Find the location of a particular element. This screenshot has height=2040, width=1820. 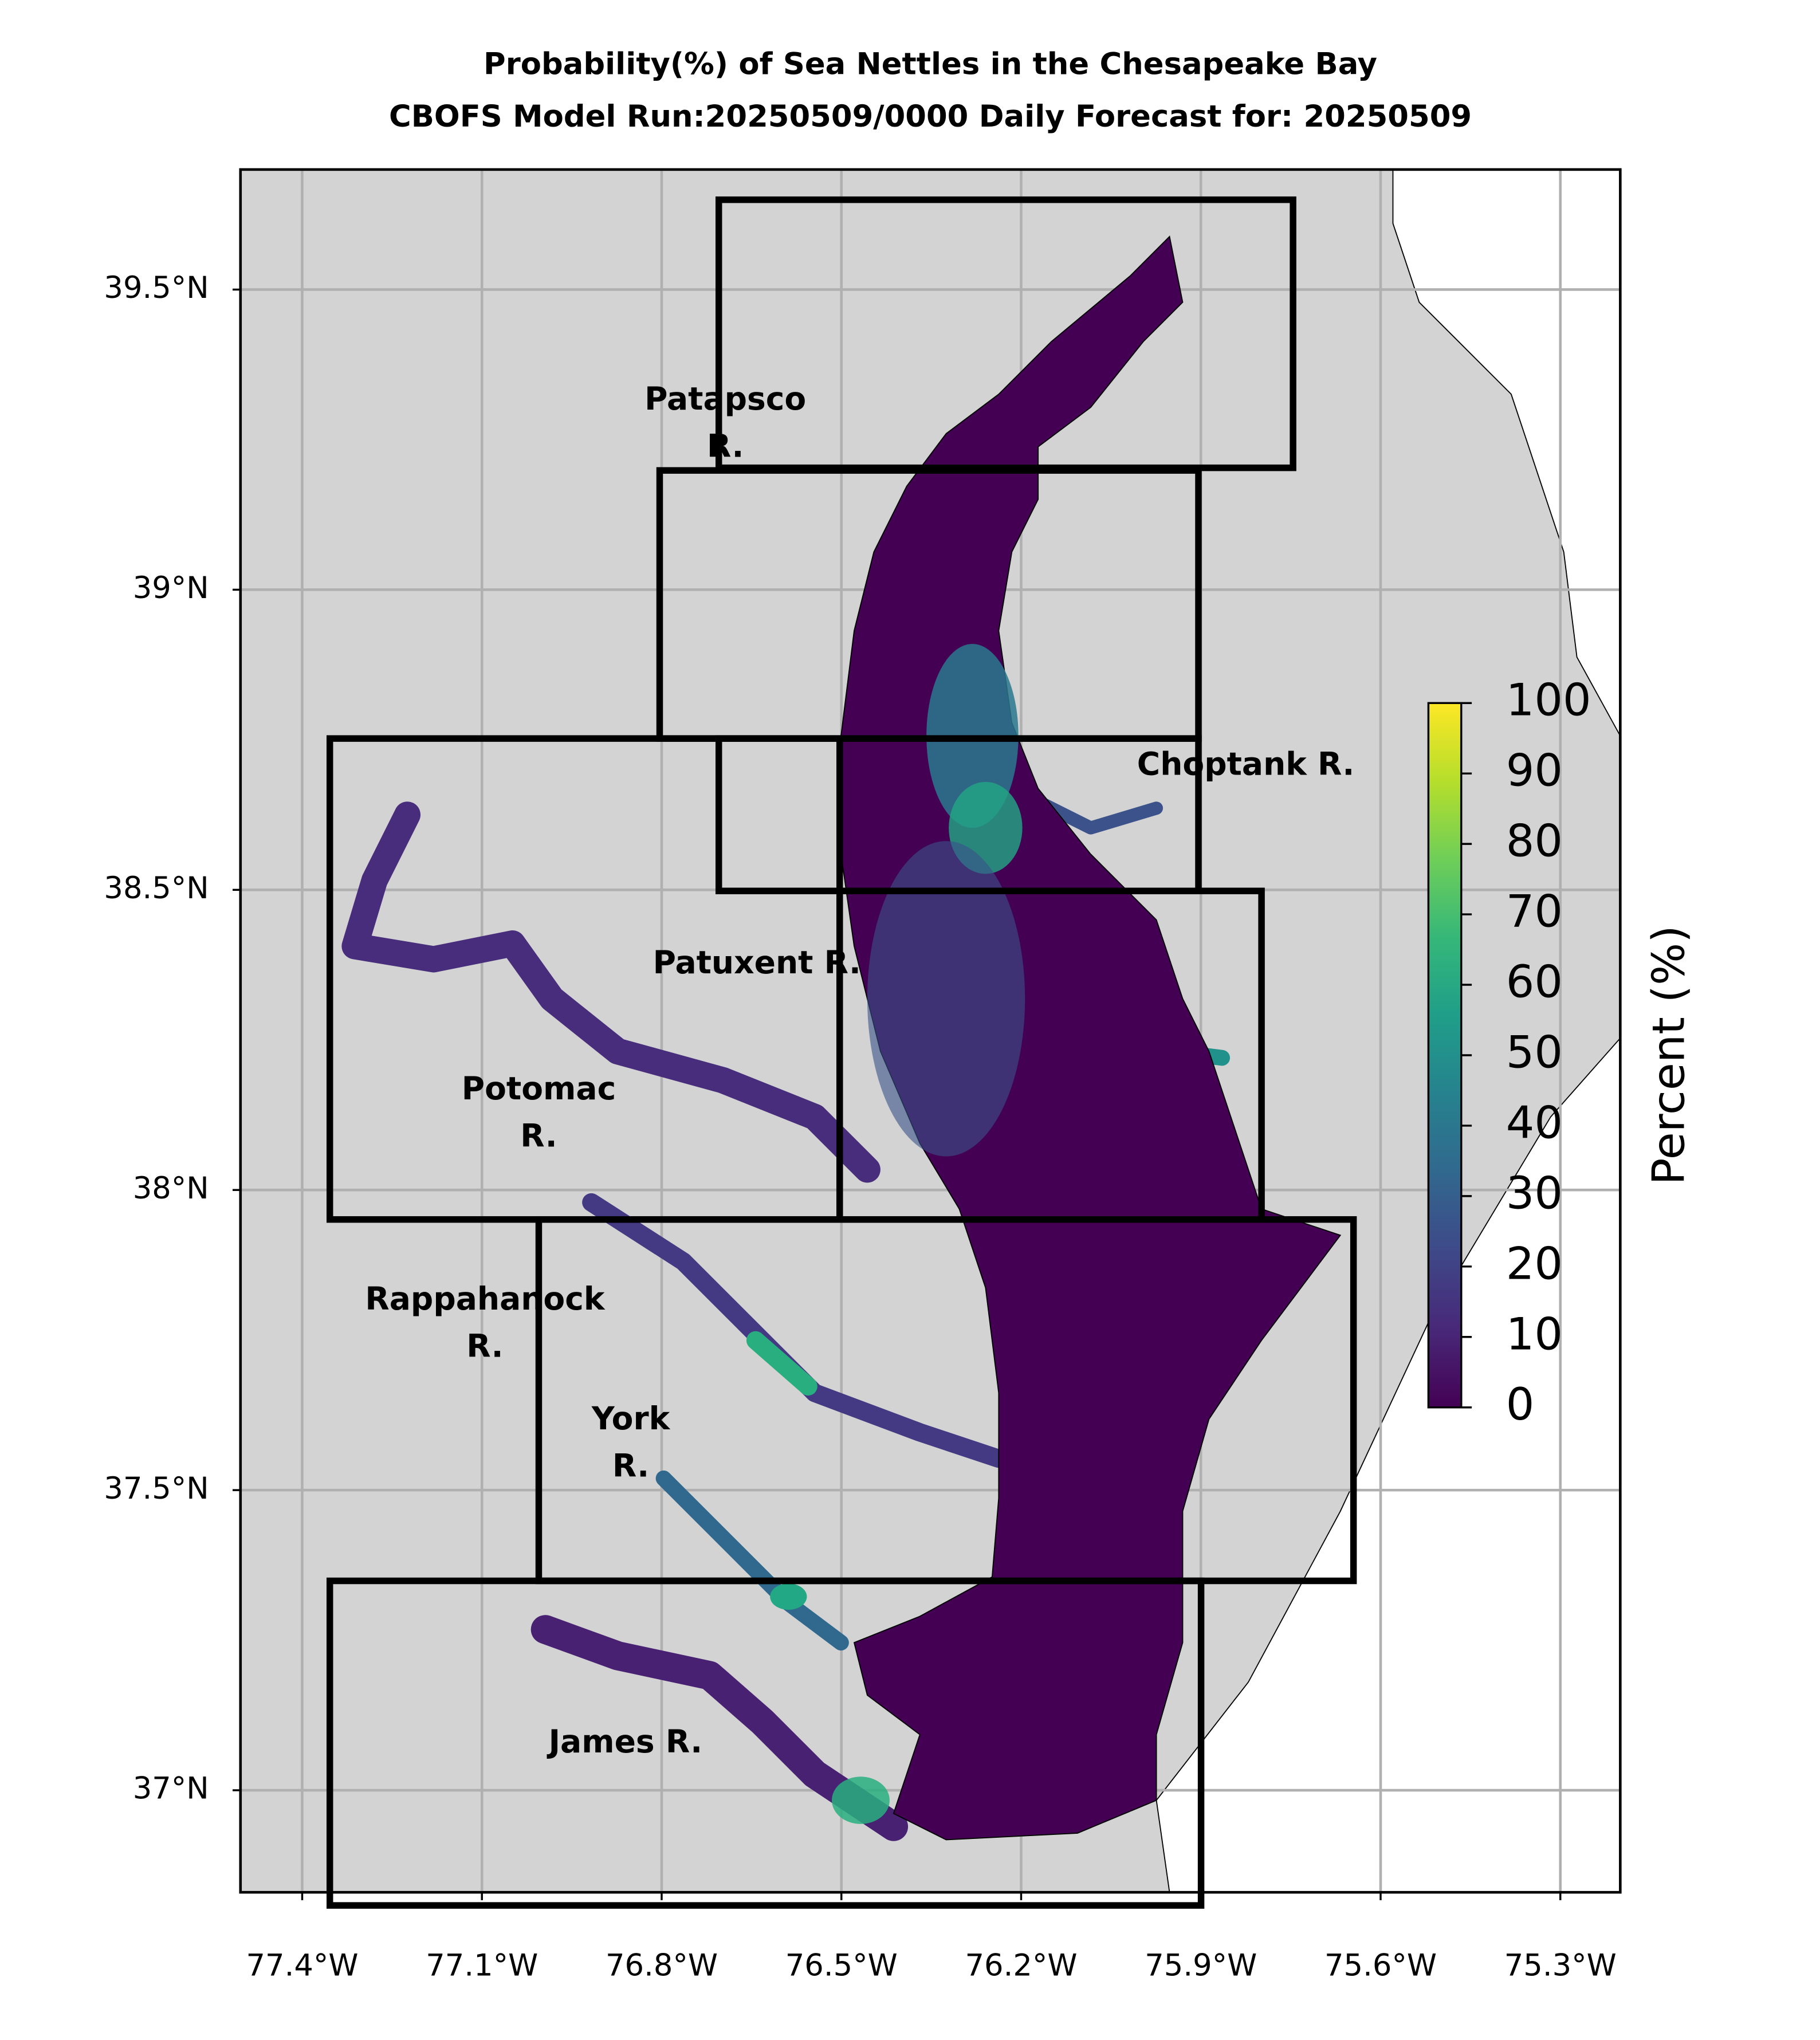

region-label: Patapsco is located at coordinates (725, 398).